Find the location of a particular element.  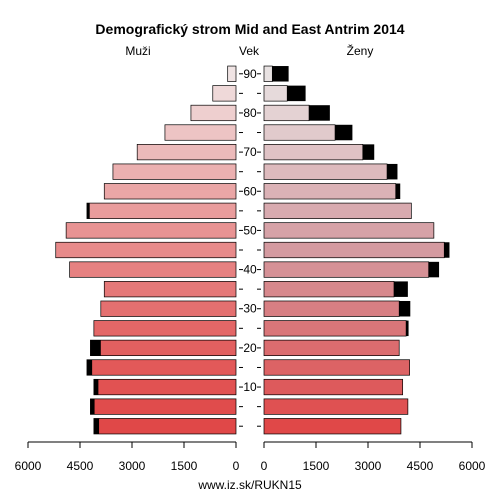

source-footer: www.iz.sk/RUKN15 is located at coordinates (249, 485).